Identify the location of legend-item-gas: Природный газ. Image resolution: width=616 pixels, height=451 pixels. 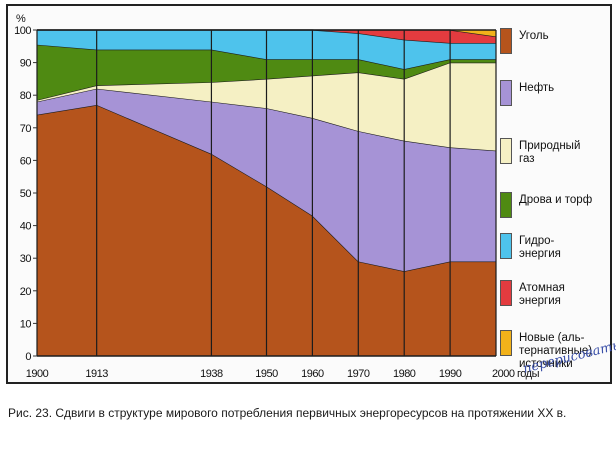
(540, 152).